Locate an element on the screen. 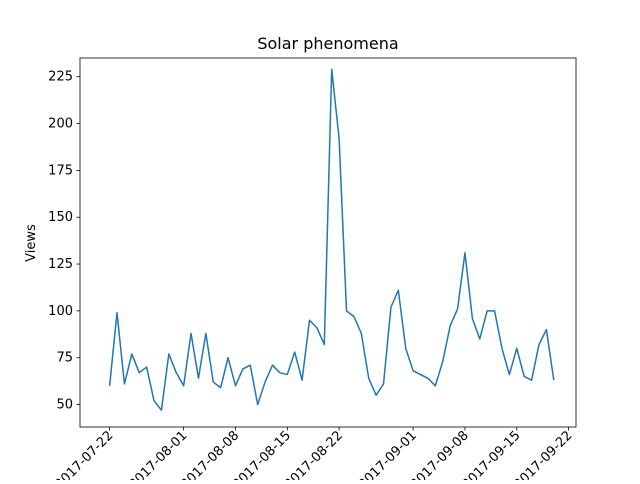 The width and height of the screenshot is (640, 484). x-tick-label: 2017-09-15 is located at coordinates (492, 454).